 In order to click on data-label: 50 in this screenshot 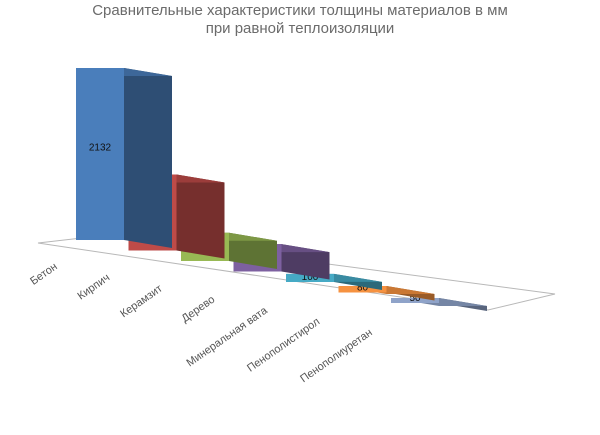, I will do `click(415, 298)`.